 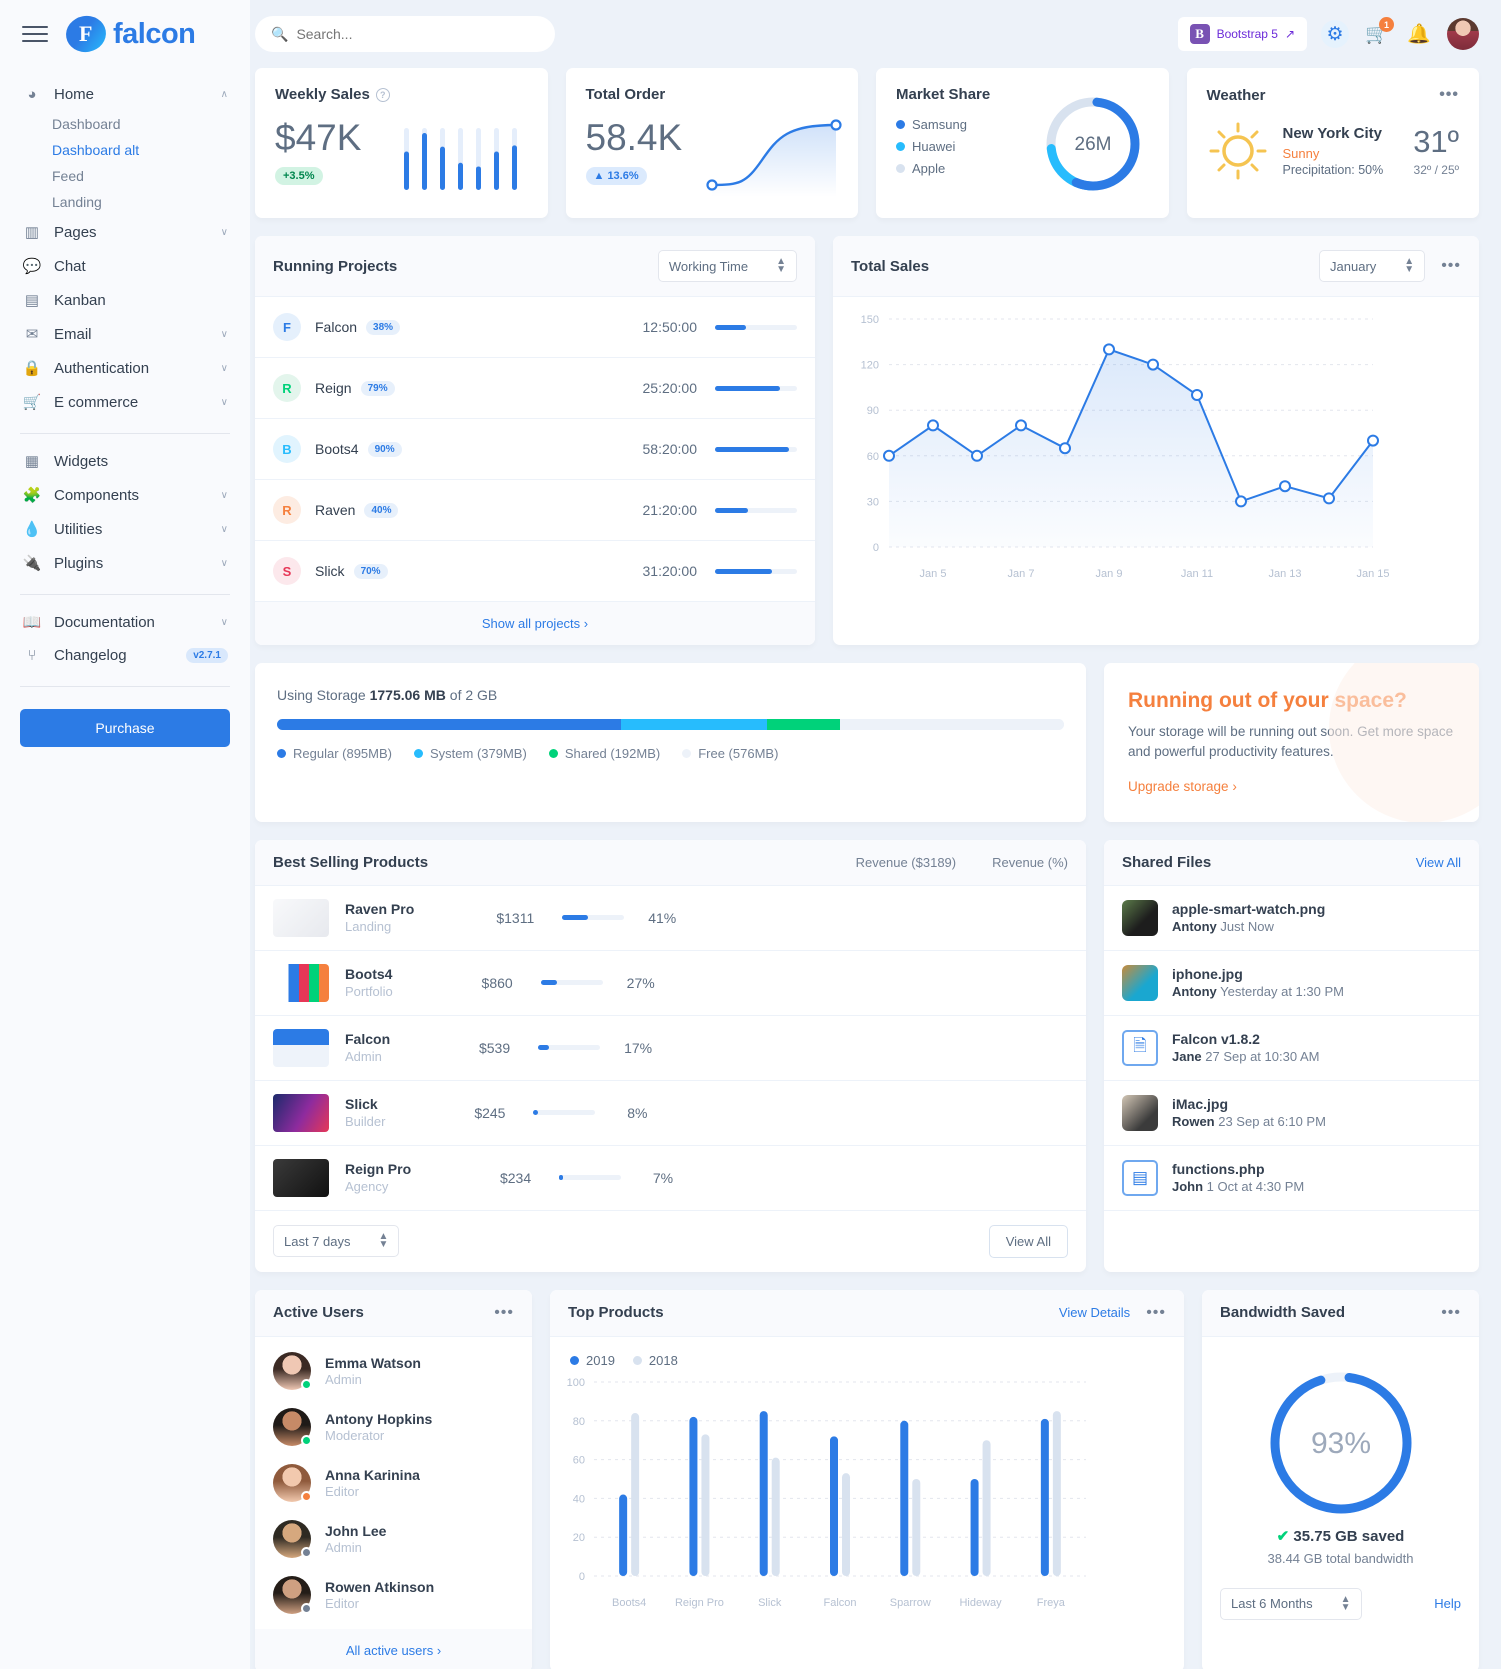 I want to click on bootstrap-version-button: B Bootstrap 5 ↗, so click(x=1242, y=34).